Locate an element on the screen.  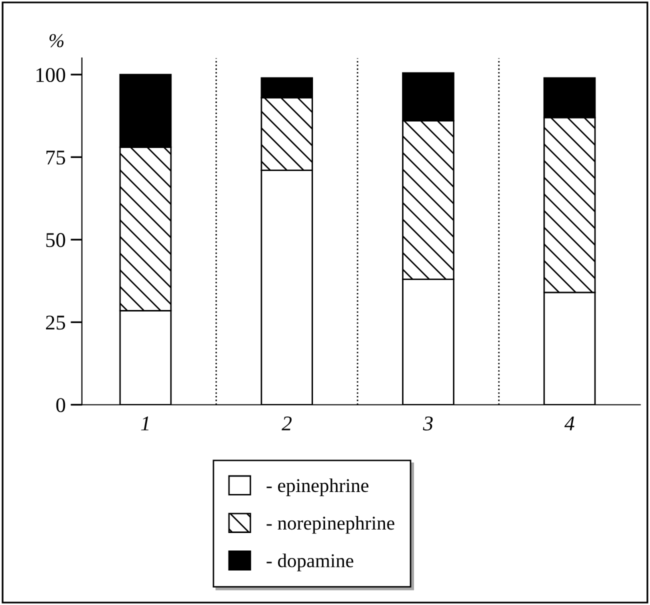
x-tick-label: 3 is located at coordinates (427, 423).